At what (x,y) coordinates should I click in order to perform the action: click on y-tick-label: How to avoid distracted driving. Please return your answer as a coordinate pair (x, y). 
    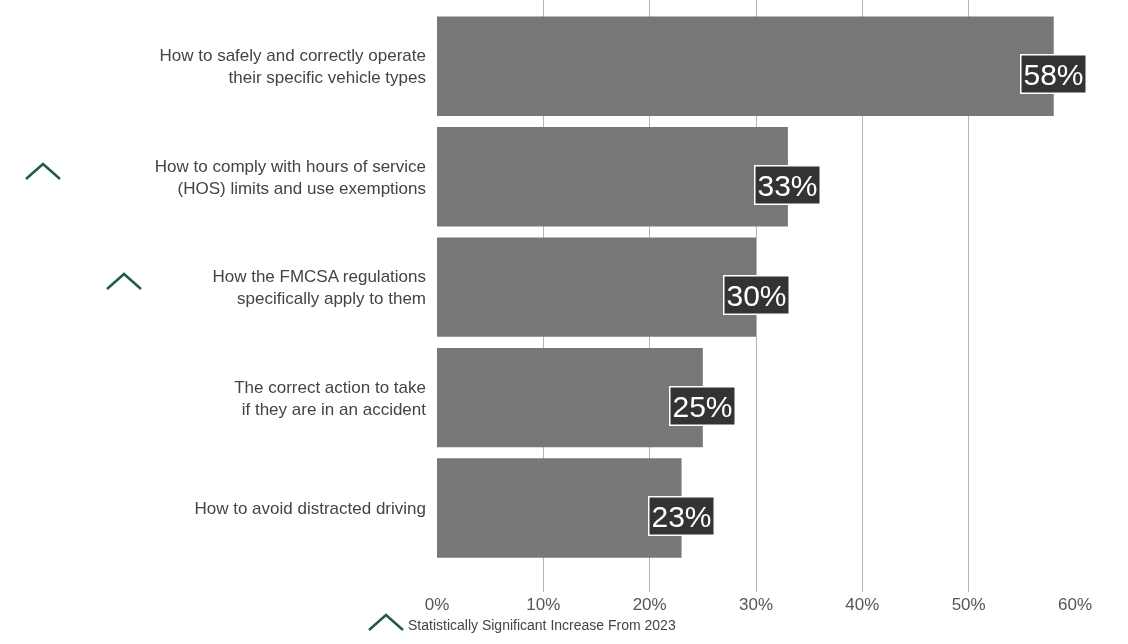
    Looking at the image, I should click on (310, 509).